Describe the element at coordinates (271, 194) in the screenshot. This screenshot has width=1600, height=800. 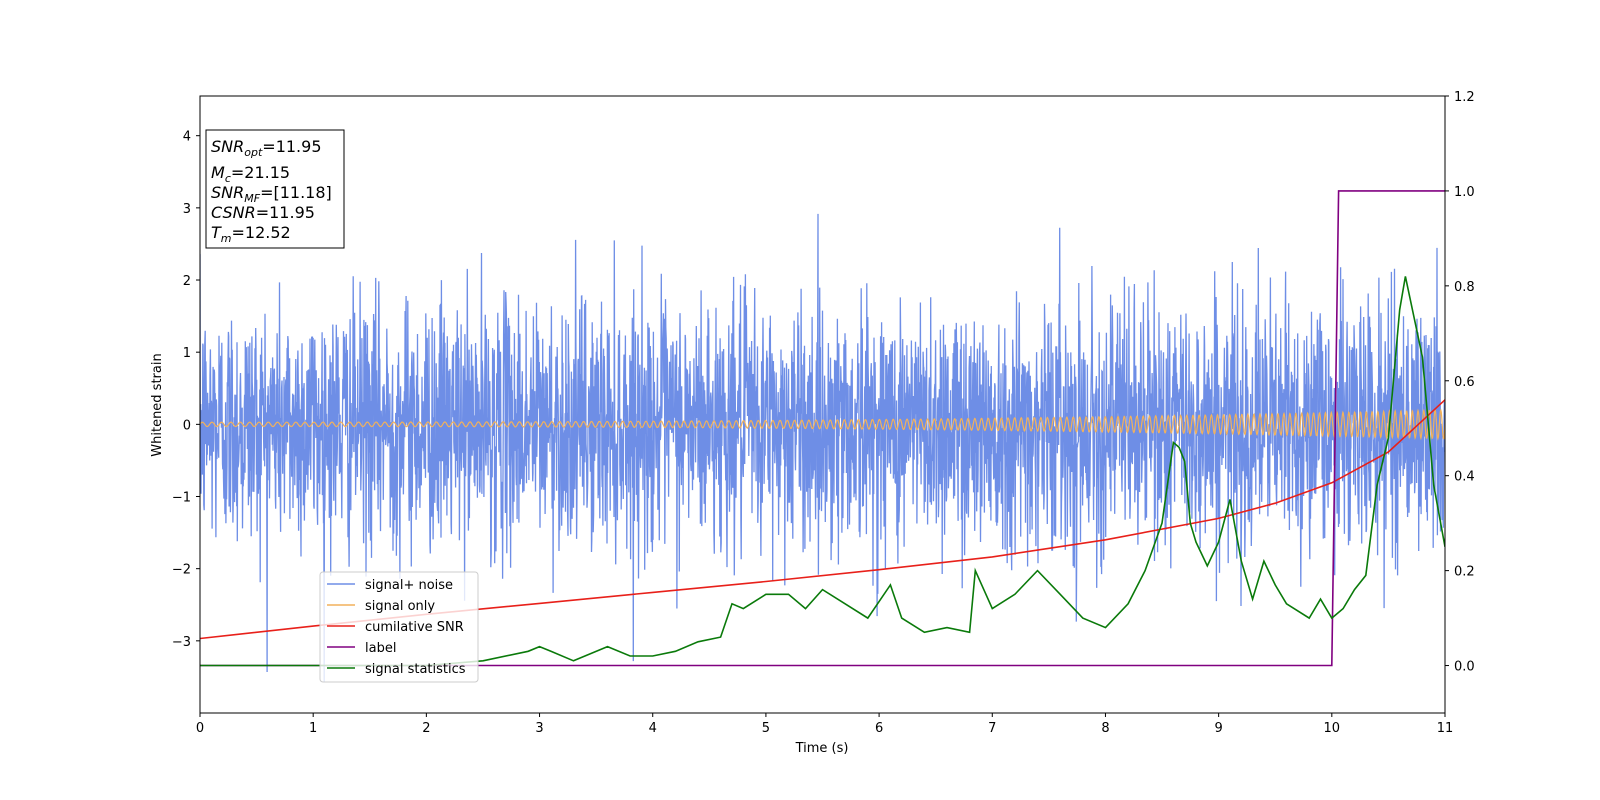
I see `annotation-snr-mf: SNRMF=[11.18]` at that location.